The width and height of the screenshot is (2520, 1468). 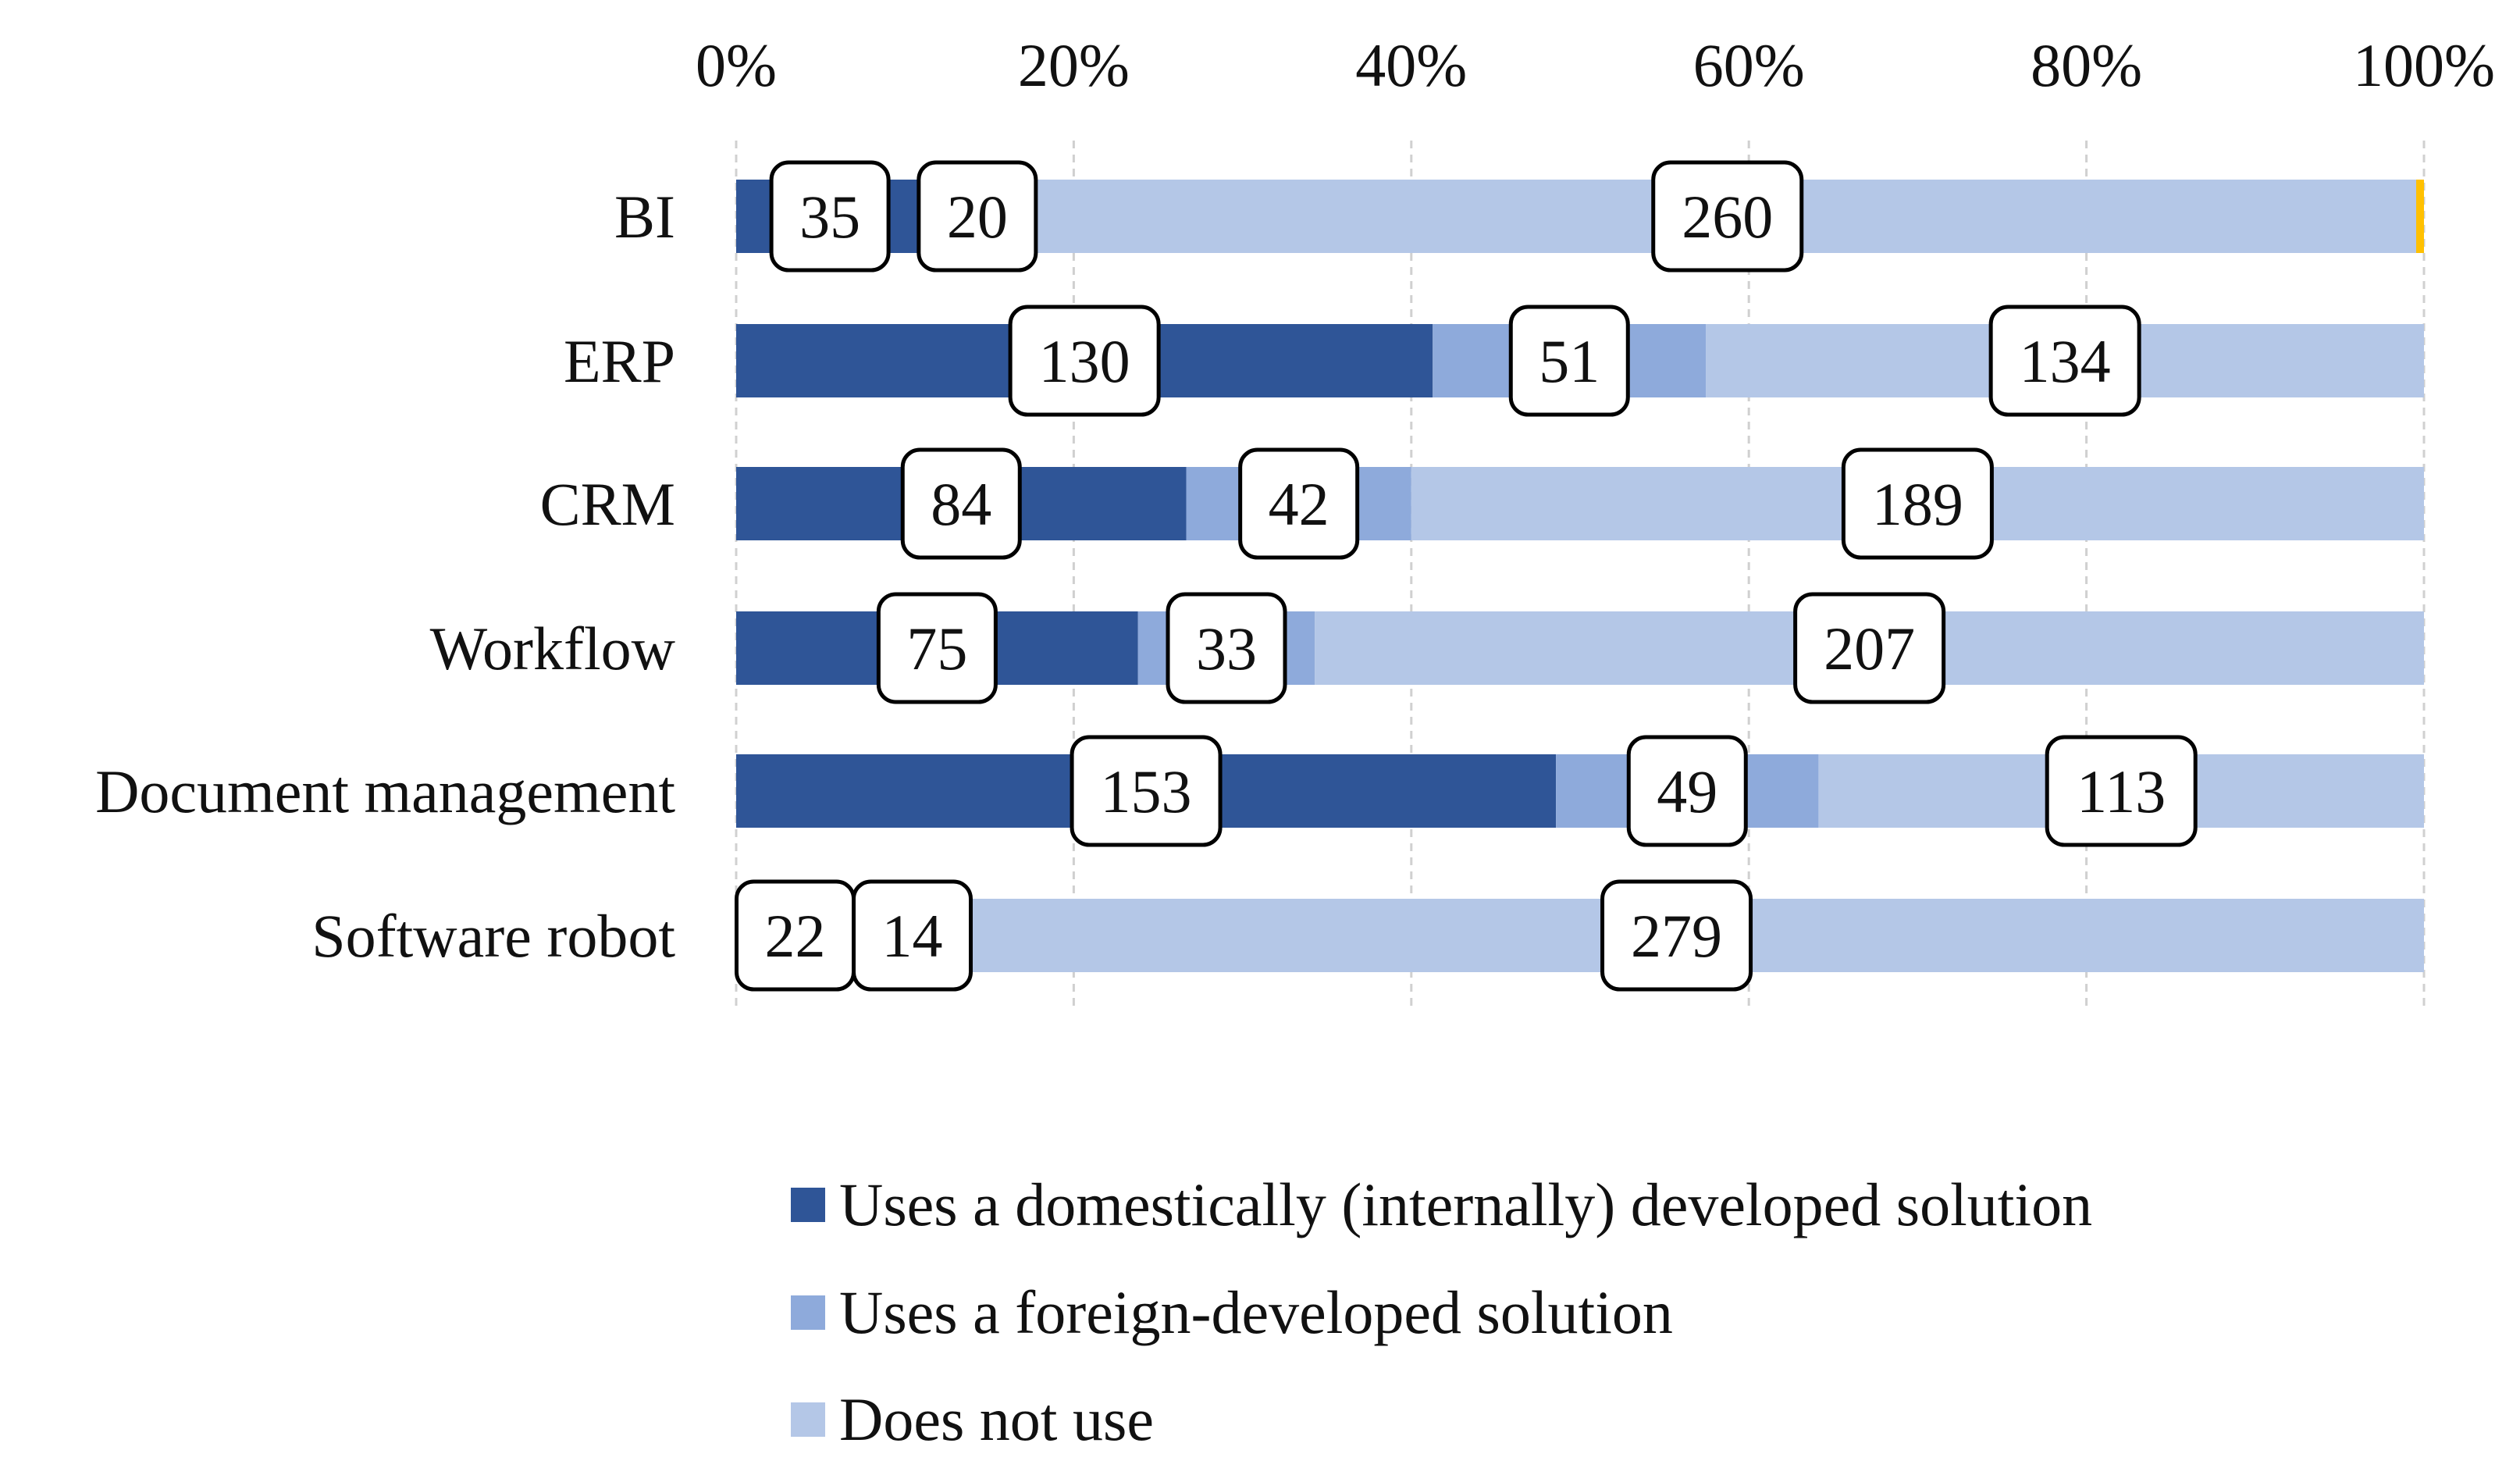 I want to click on data-label-document-management-uses-a-foreign-developed-solution: 49, so click(x=1687, y=791).